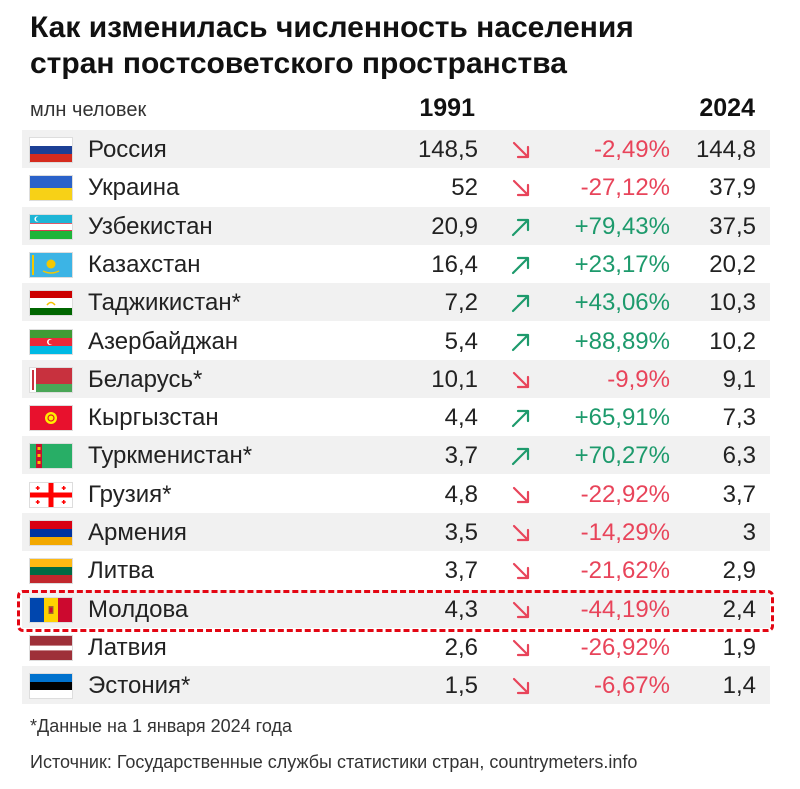 The width and height of the screenshot is (800, 789). I want to click on armenia-flag-icon, so click(51, 533).